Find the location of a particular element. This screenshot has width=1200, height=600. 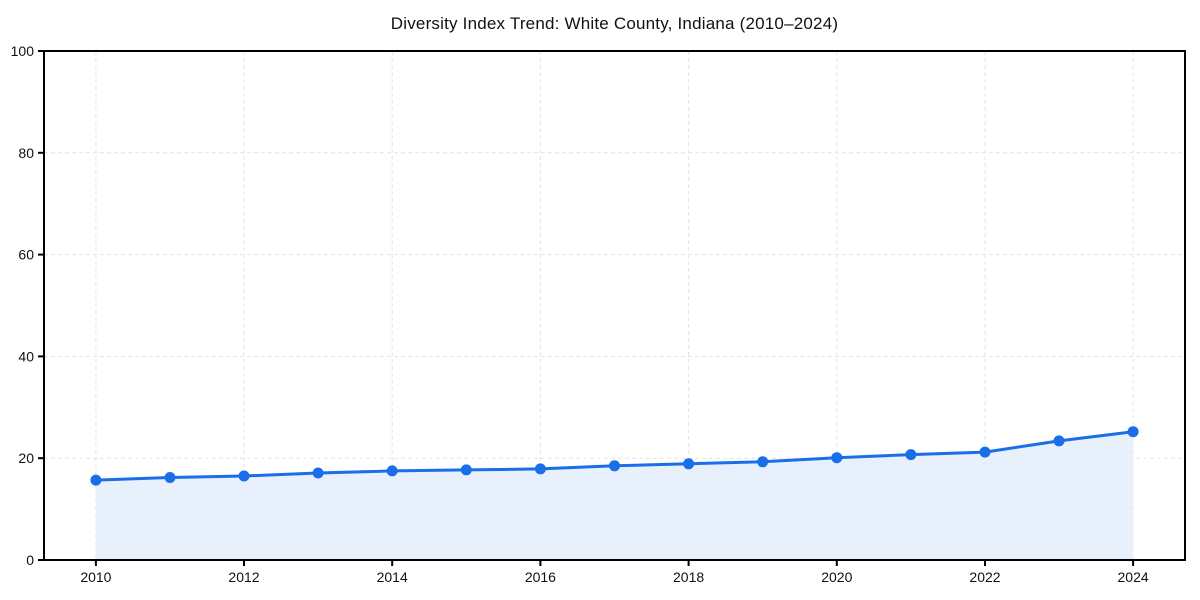

x-tick-label: 2018 is located at coordinates (688, 577).